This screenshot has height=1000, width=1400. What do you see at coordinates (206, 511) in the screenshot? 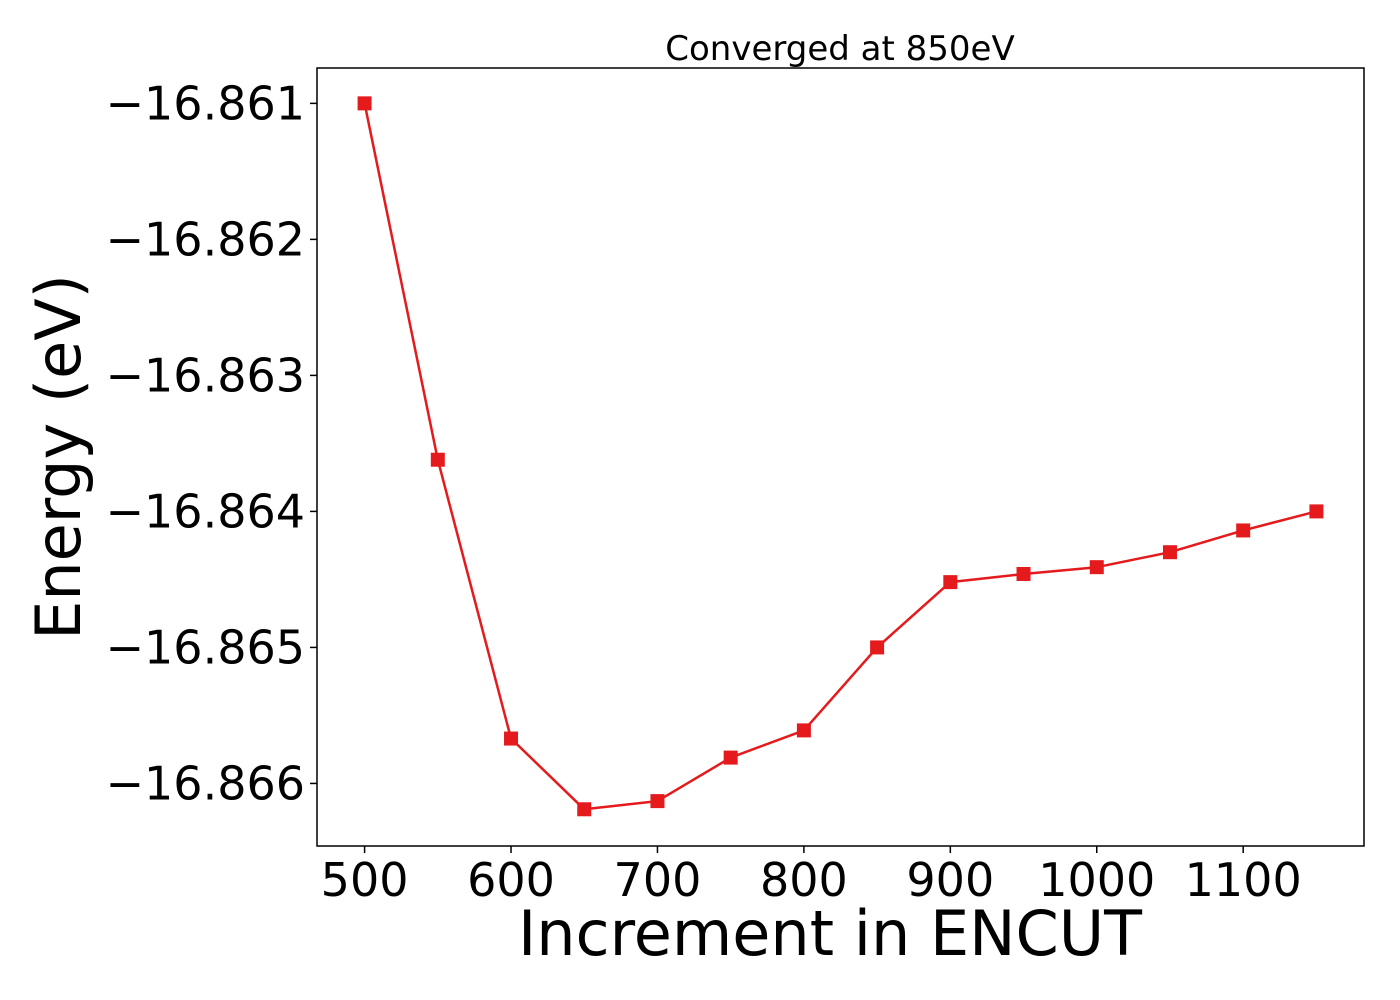
I see `y-tick-label: −16.864` at bounding box center [206, 511].